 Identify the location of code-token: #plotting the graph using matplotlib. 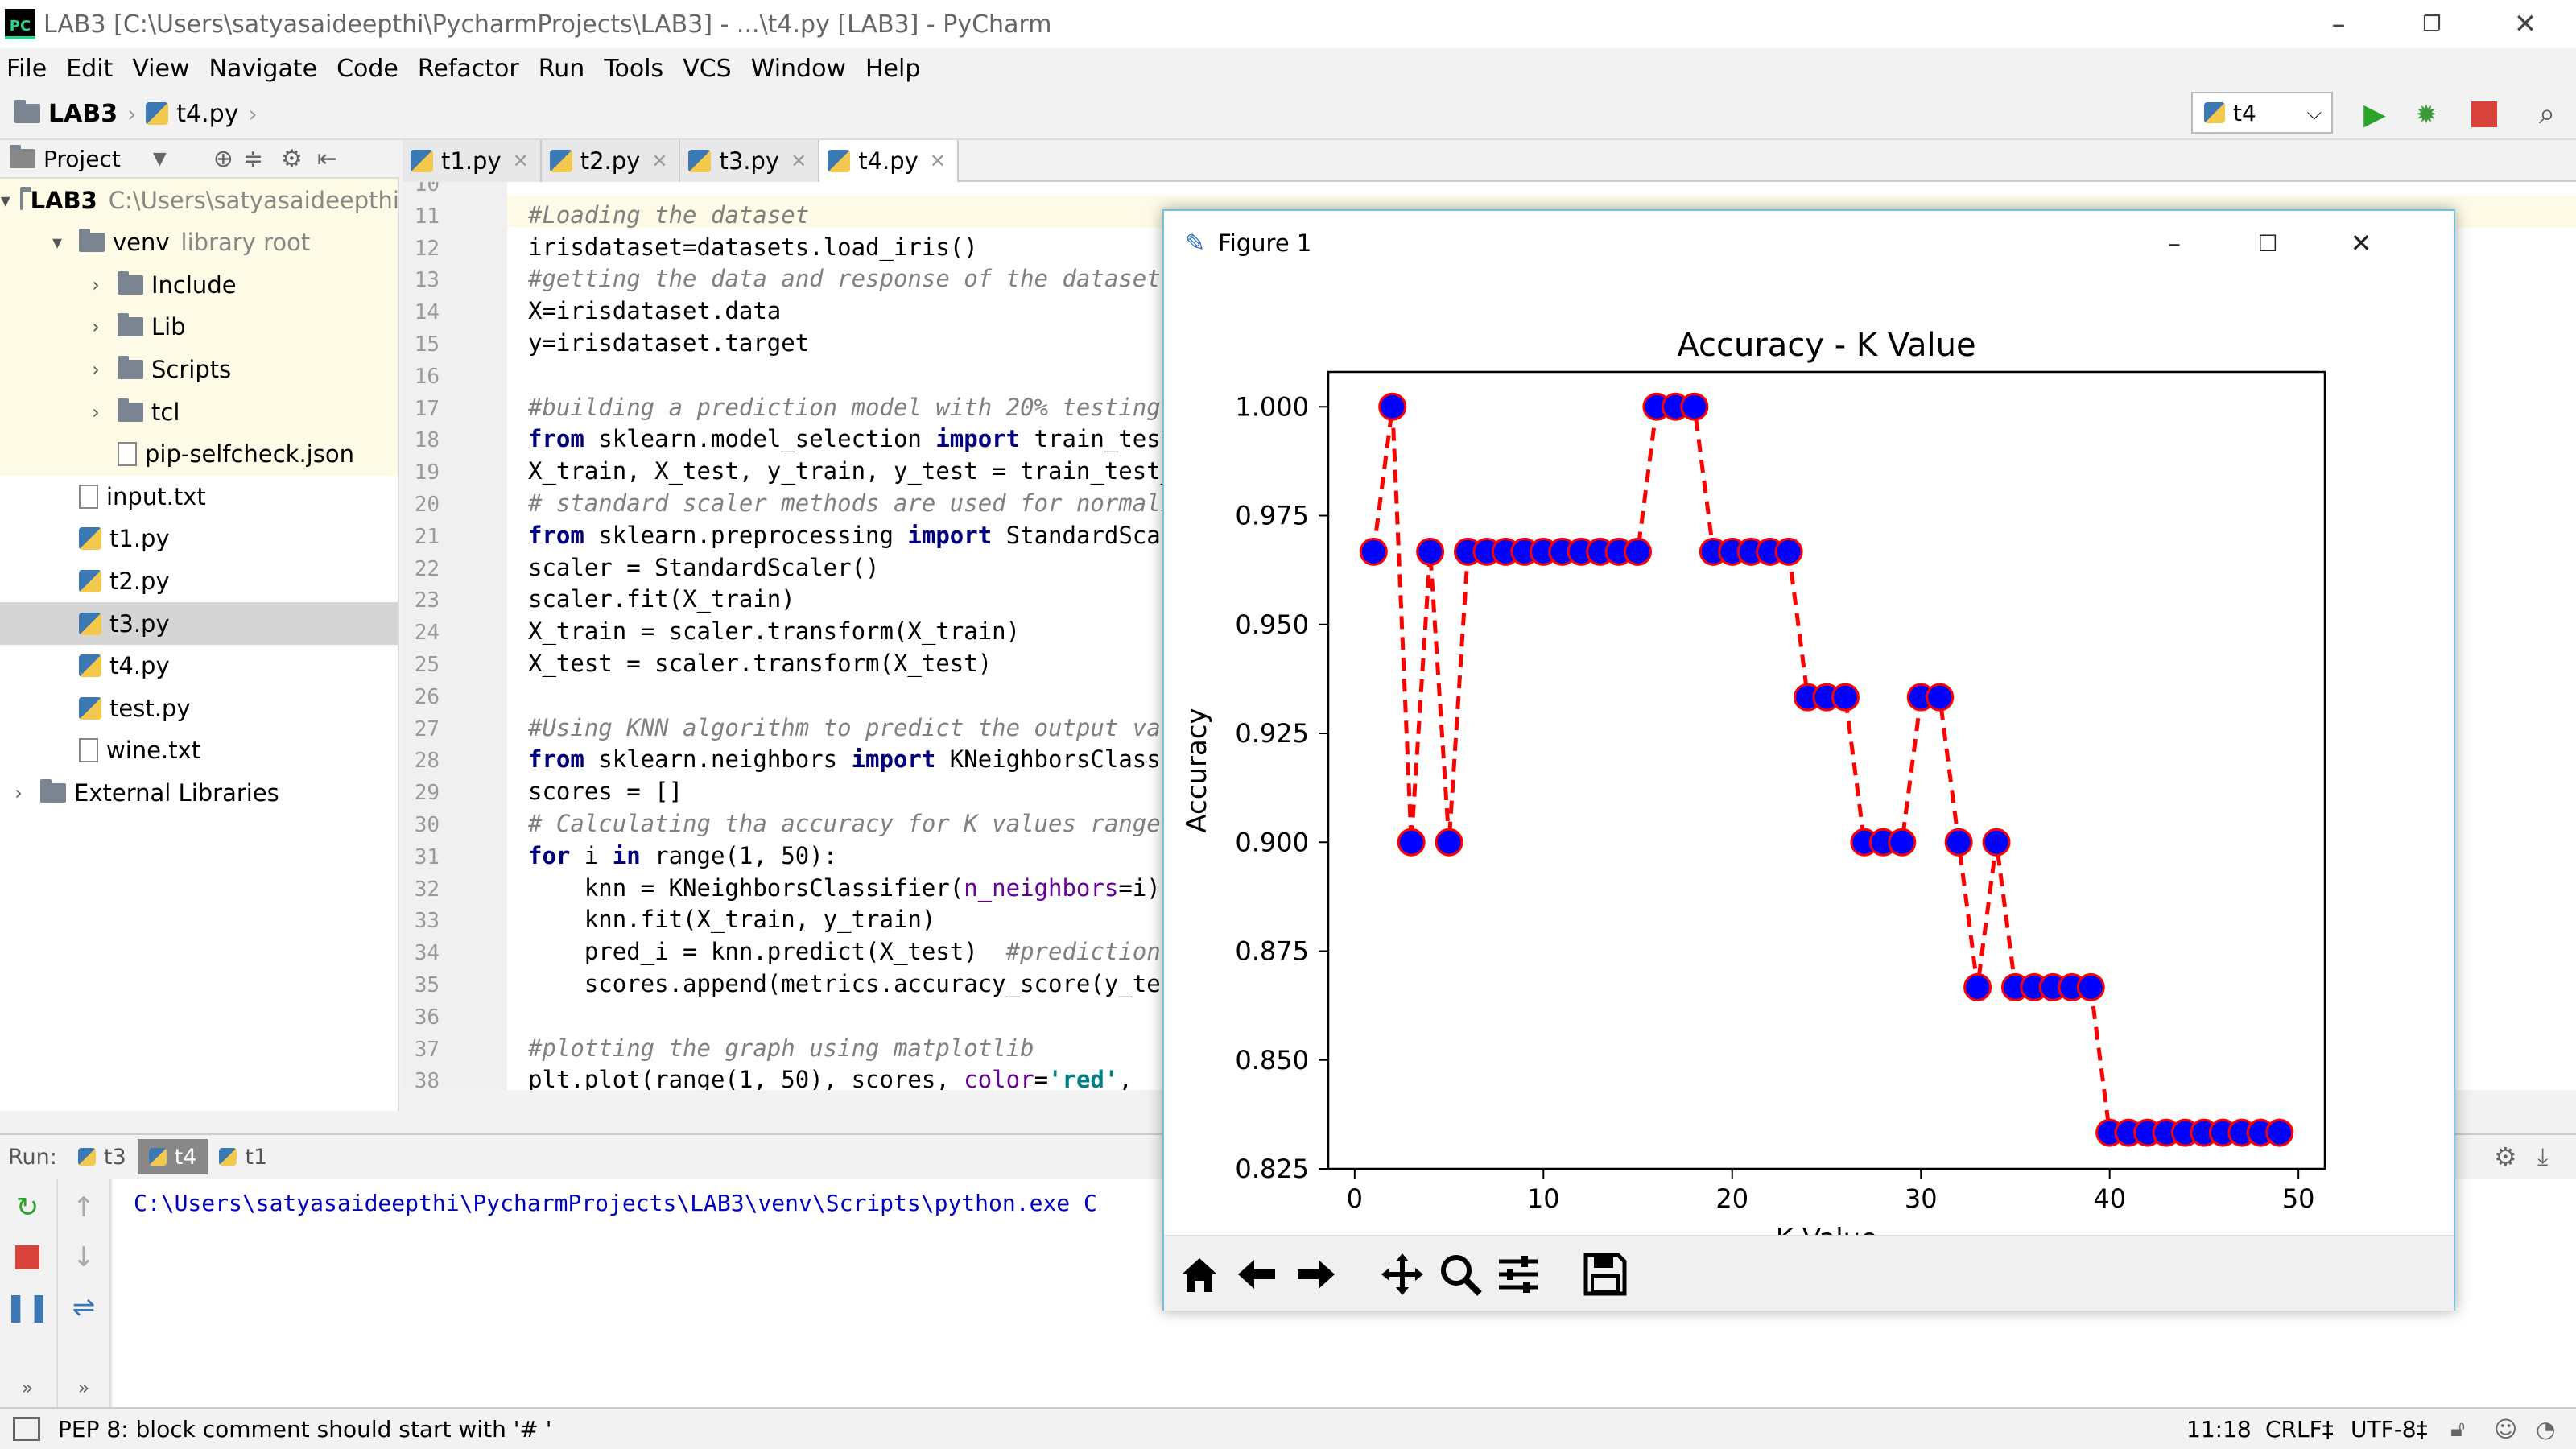
(781, 1048).